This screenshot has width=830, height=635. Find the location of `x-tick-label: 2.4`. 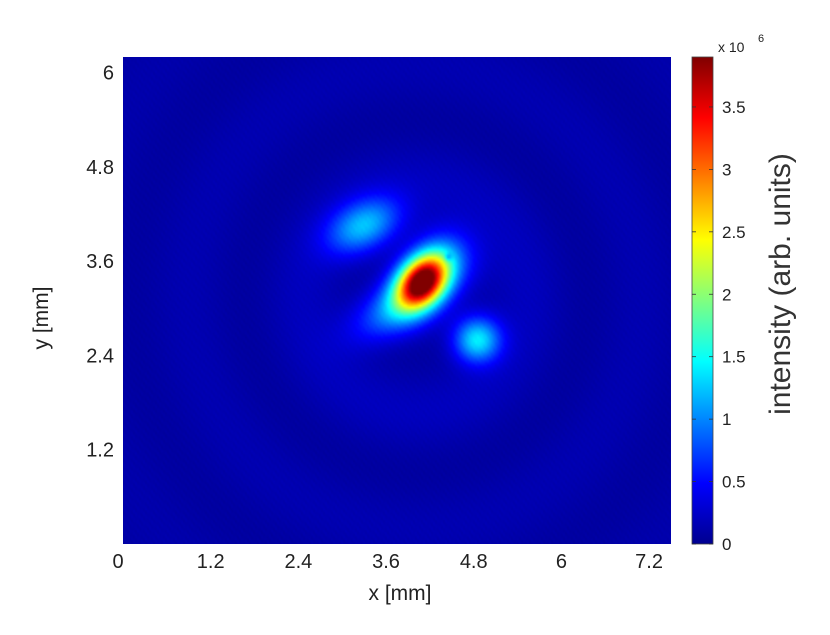

x-tick-label: 2.4 is located at coordinates (298, 562).